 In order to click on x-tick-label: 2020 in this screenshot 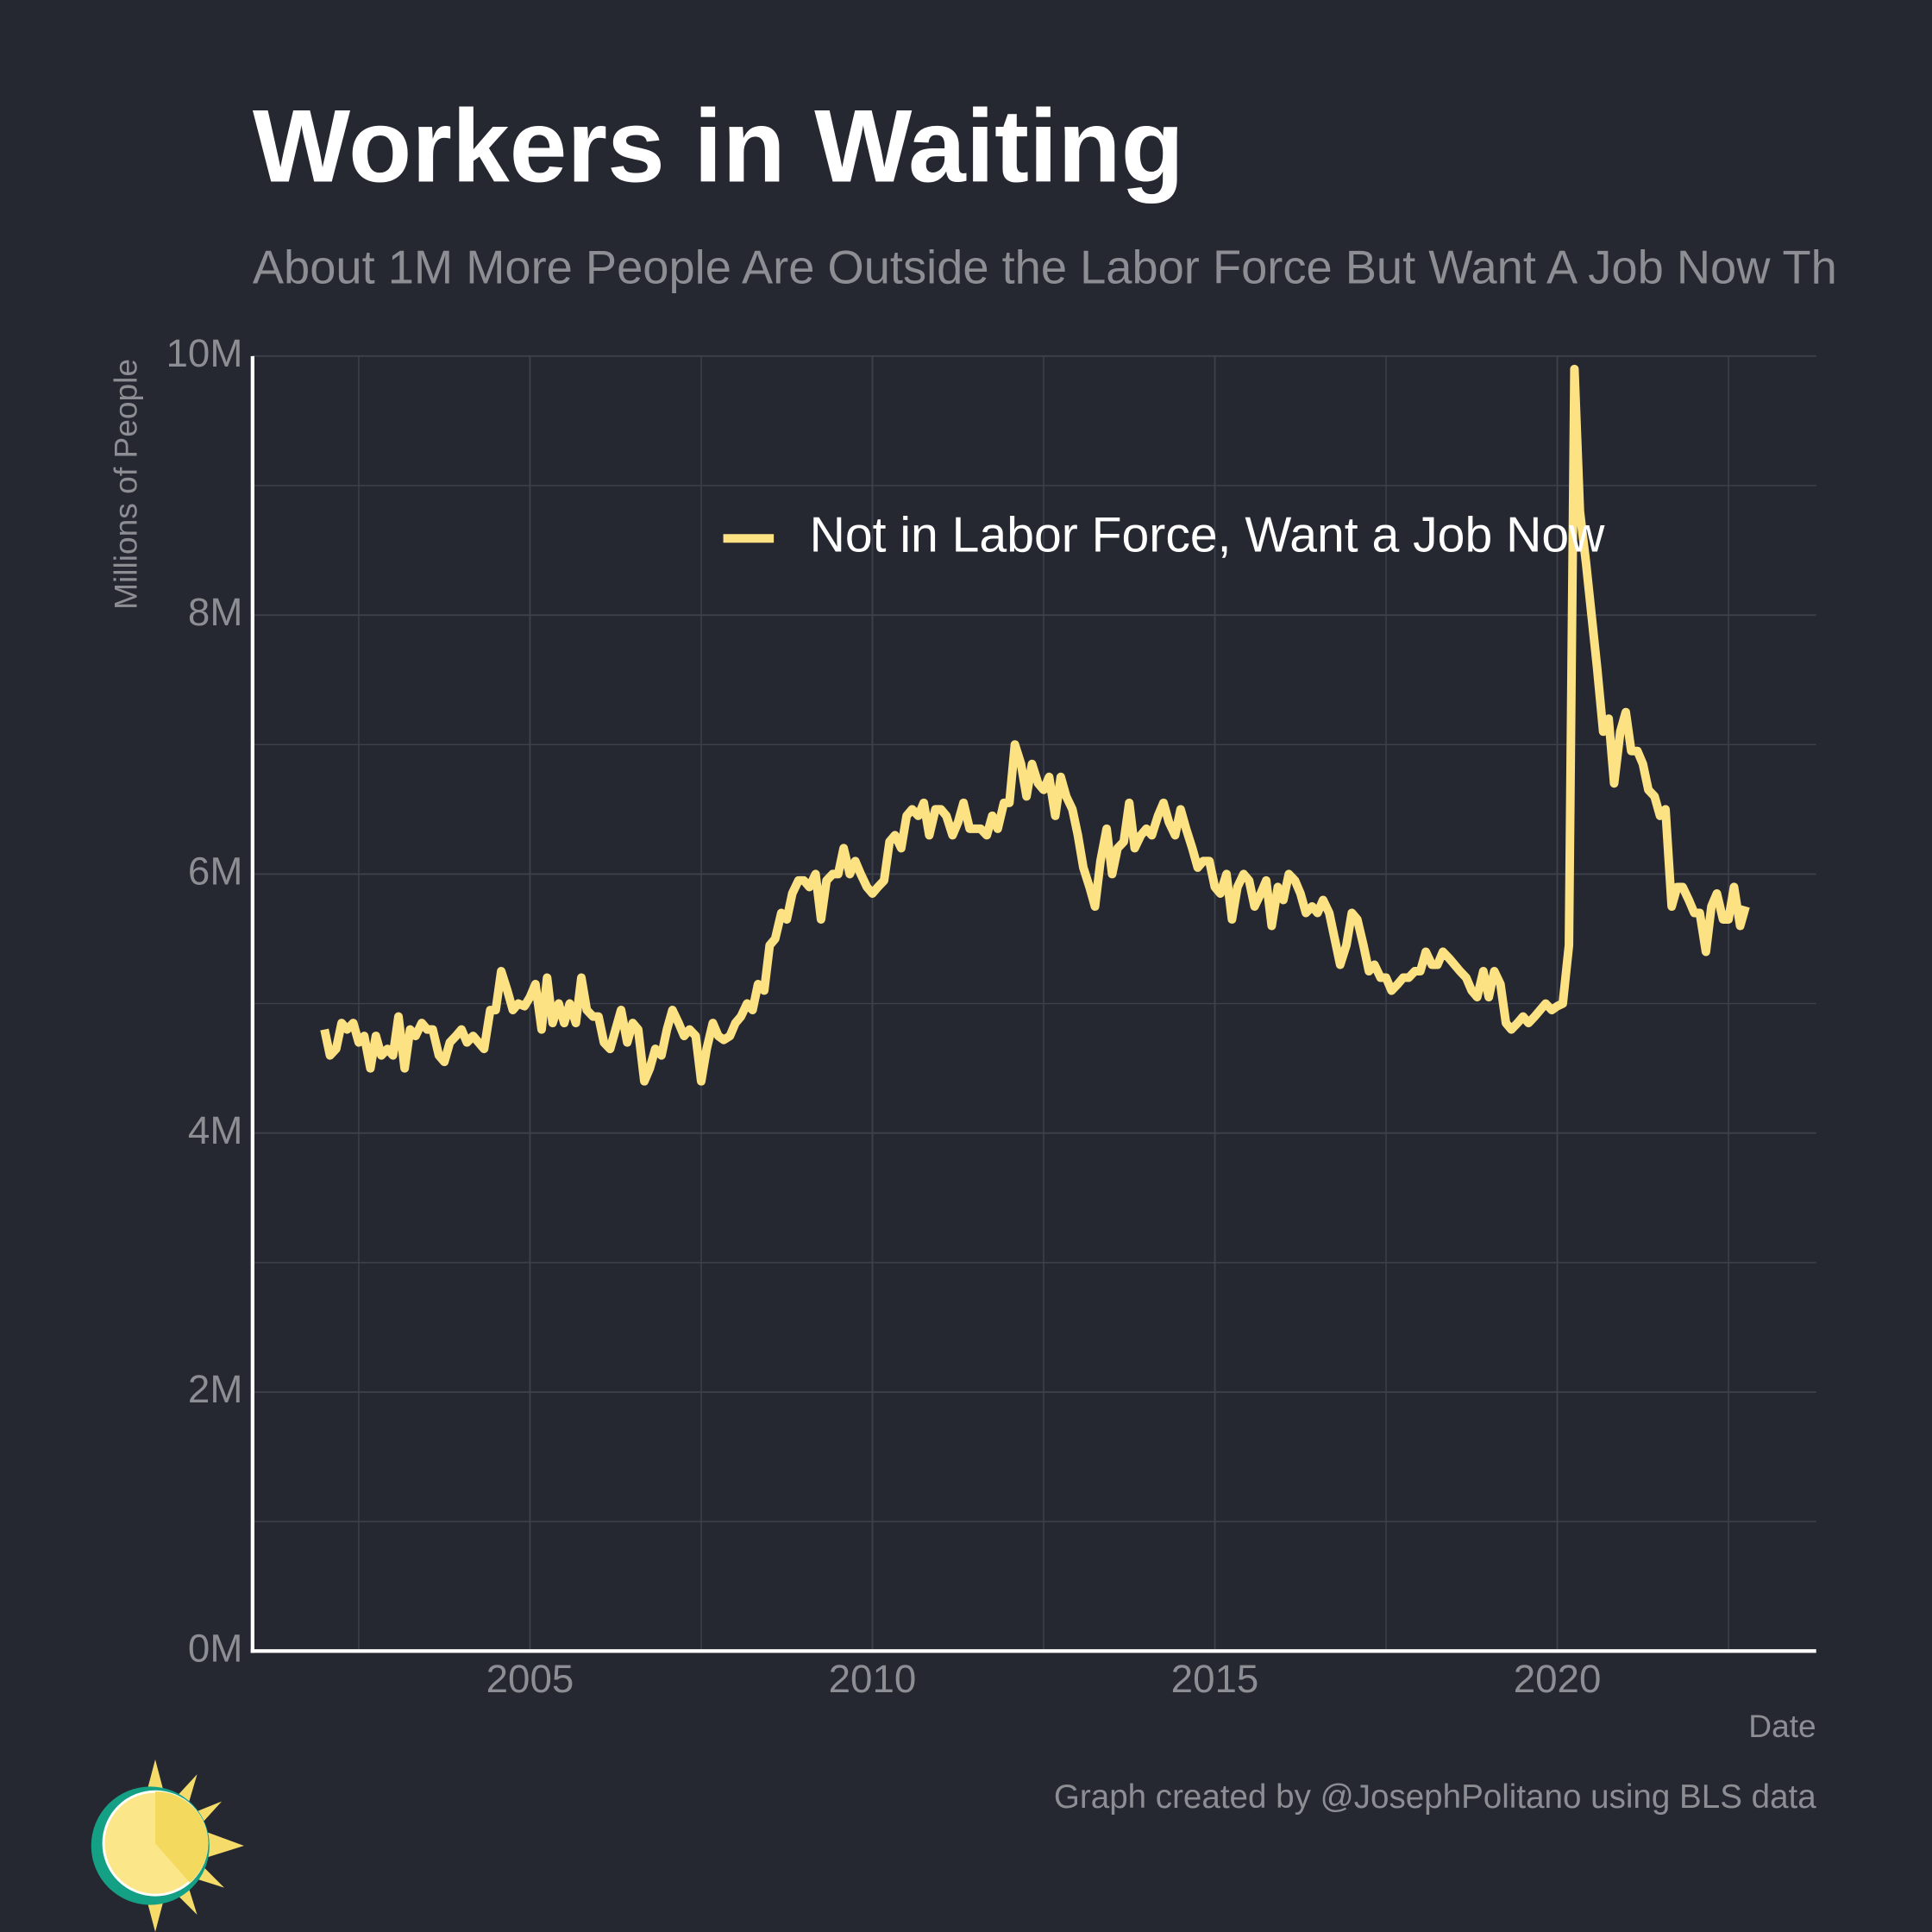, I will do `click(1558, 1679)`.